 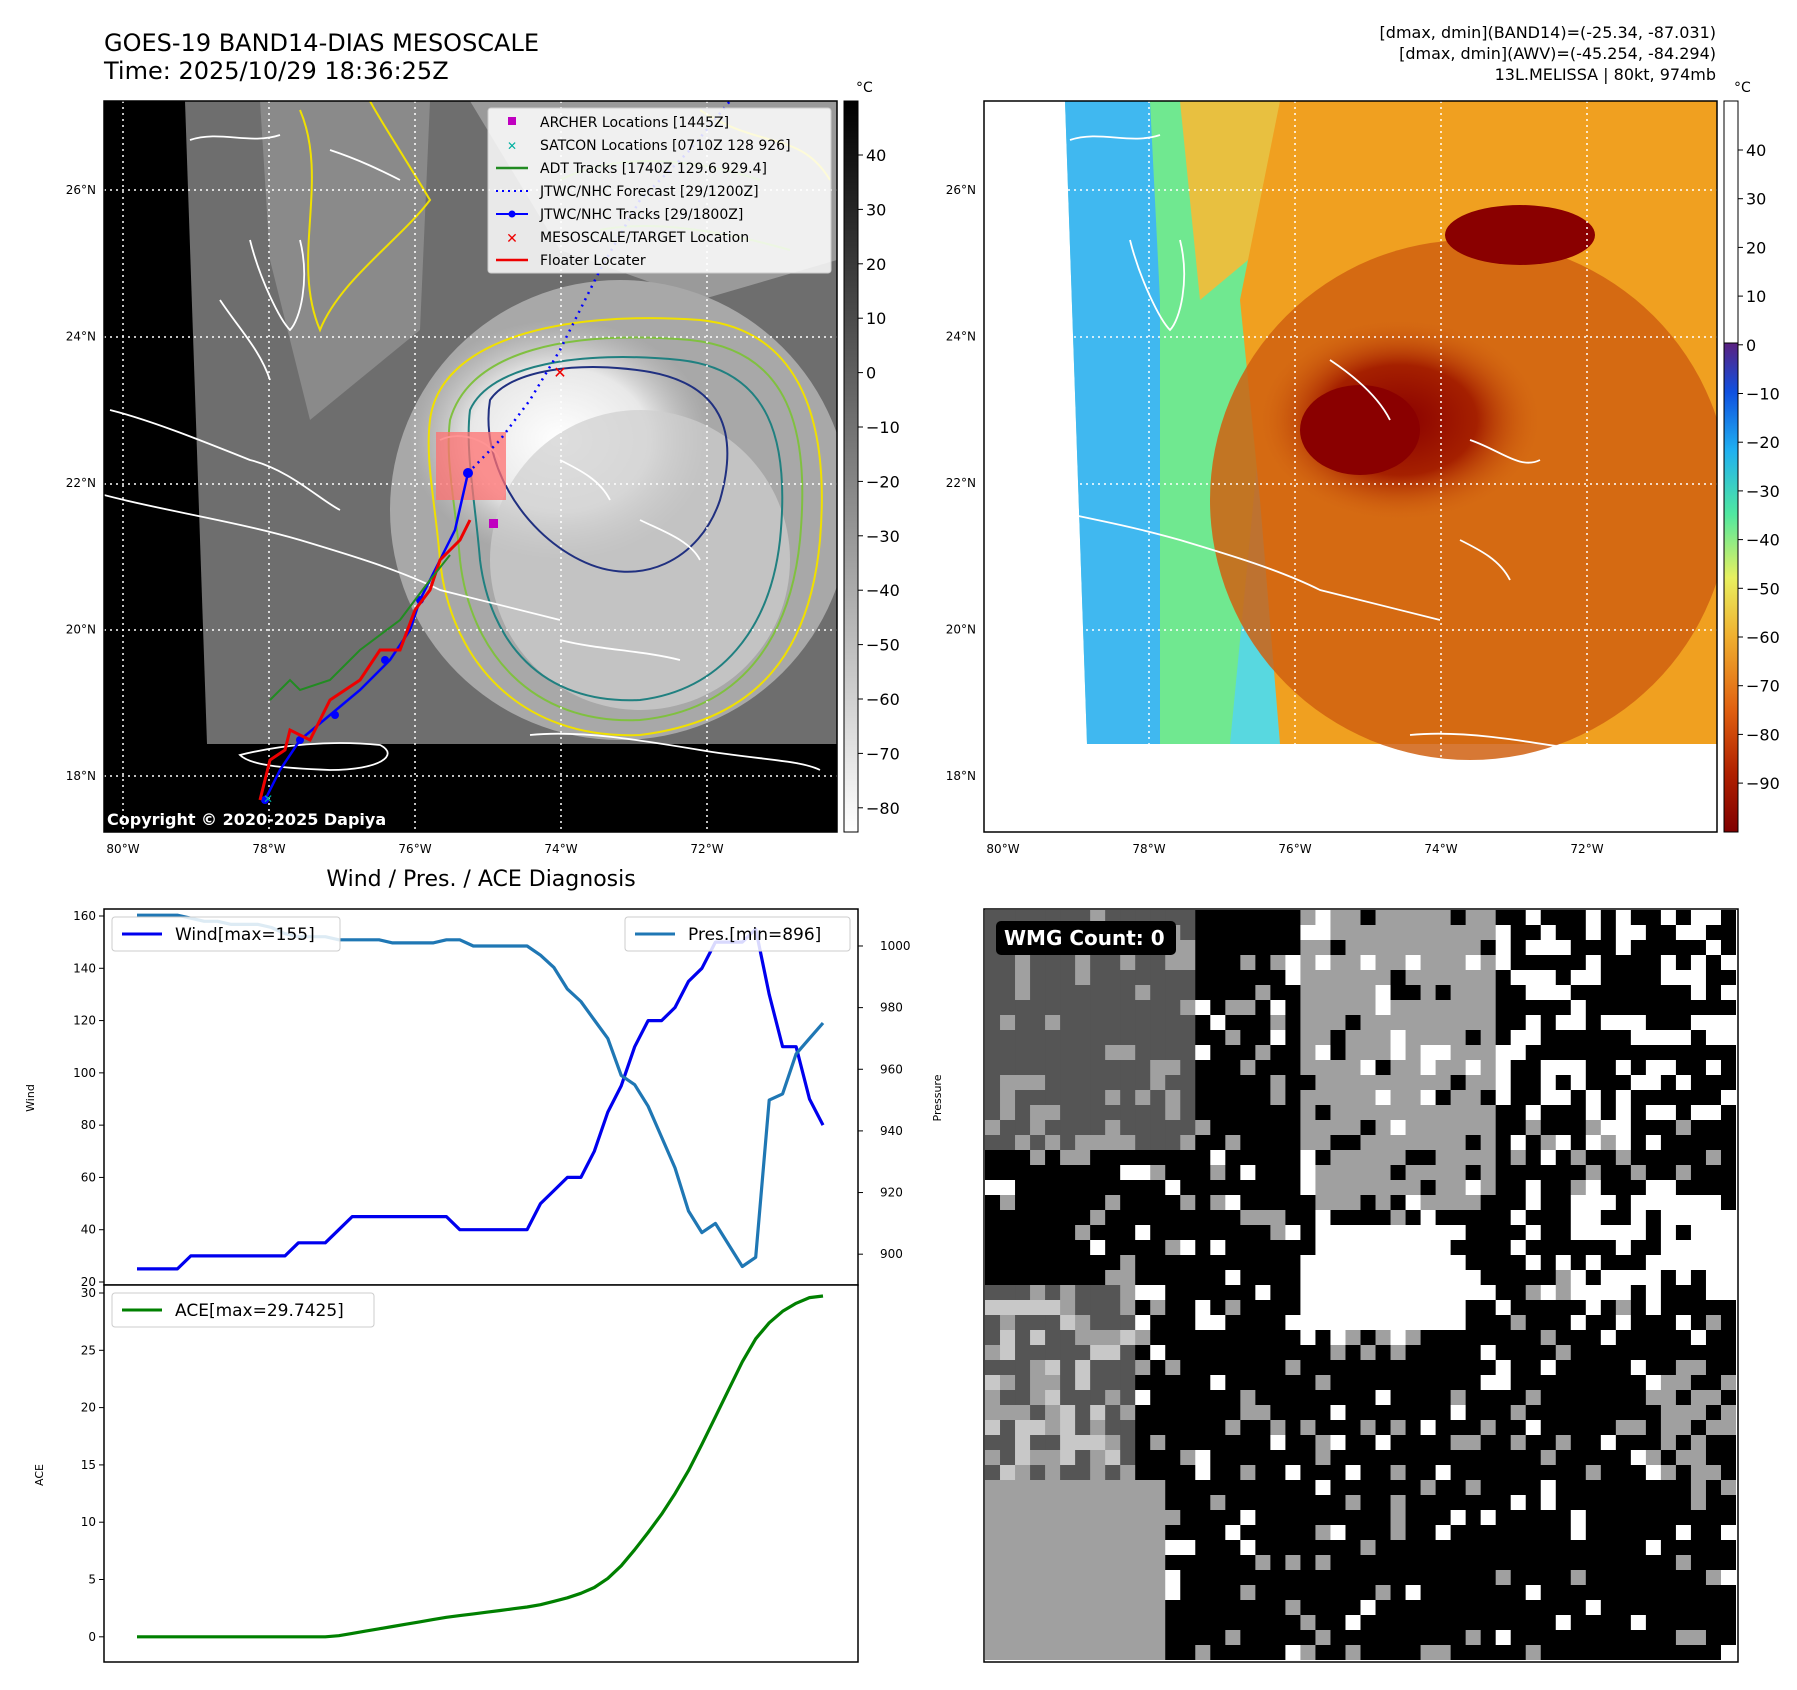 I want to click on wind-pressure-frame, so click(x=481, y=1097).